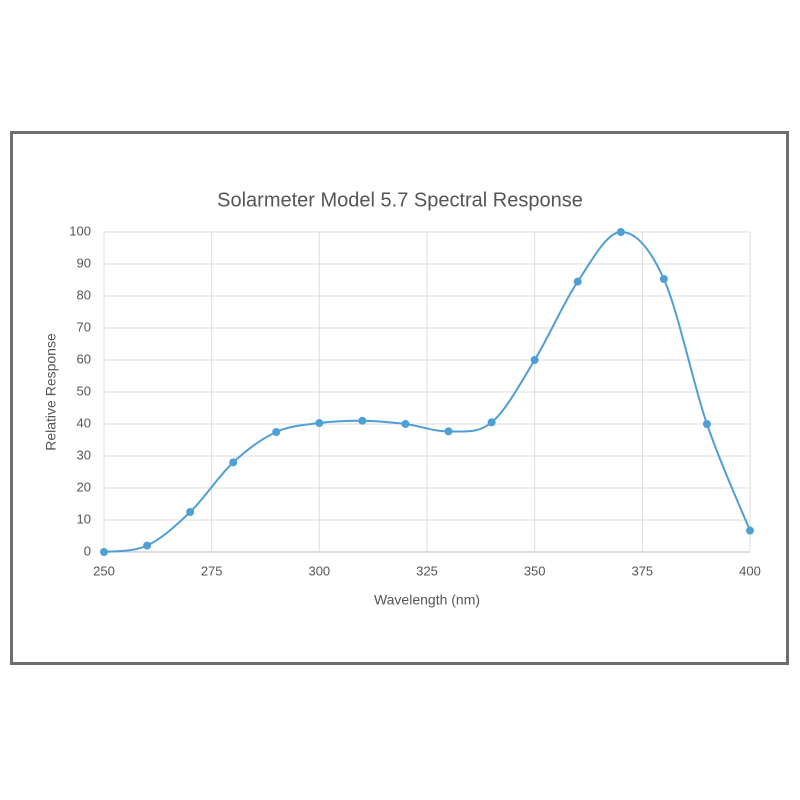  What do you see at coordinates (750, 570) in the screenshot?
I see `x-tick-label: 400` at bounding box center [750, 570].